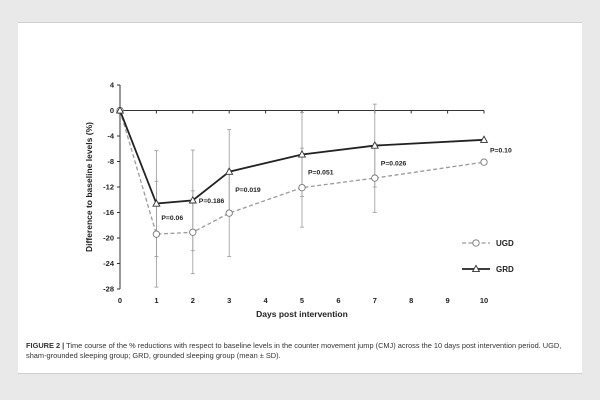 This screenshot has height=400, width=600. Describe the element at coordinates (248, 190) in the screenshot. I see `p-value-label: P=0.019` at that location.